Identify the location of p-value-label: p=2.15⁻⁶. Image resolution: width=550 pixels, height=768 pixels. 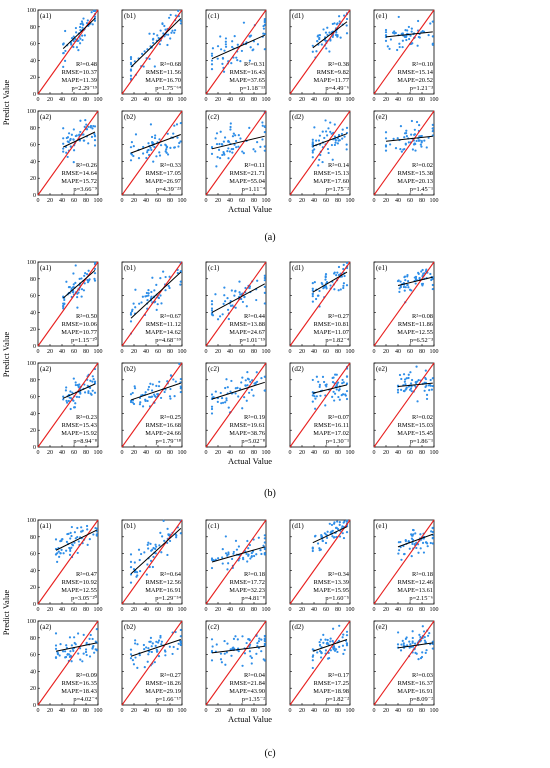
(421, 598).